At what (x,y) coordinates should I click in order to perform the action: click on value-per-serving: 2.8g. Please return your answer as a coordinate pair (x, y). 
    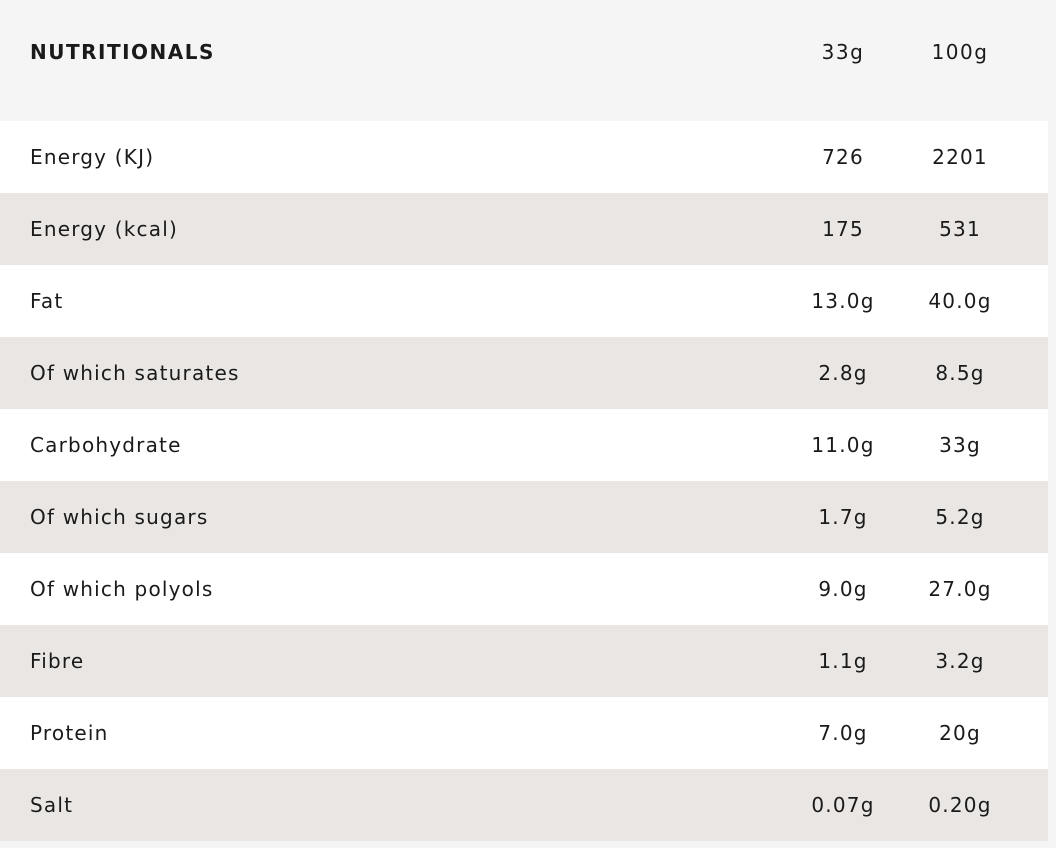
    Looking at the image, I should click on (843, 373).